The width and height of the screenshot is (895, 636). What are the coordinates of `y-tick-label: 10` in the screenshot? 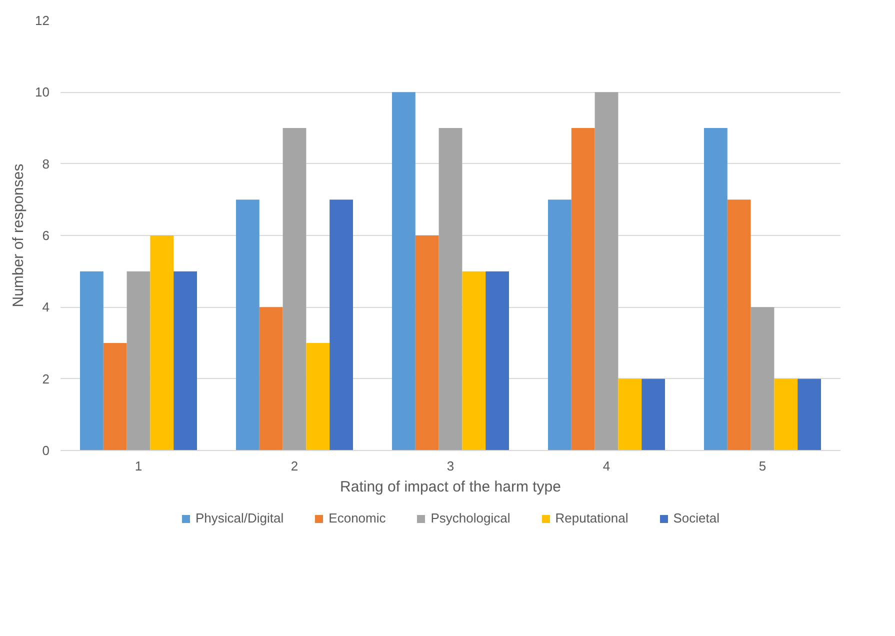 It's located at (42, 92).